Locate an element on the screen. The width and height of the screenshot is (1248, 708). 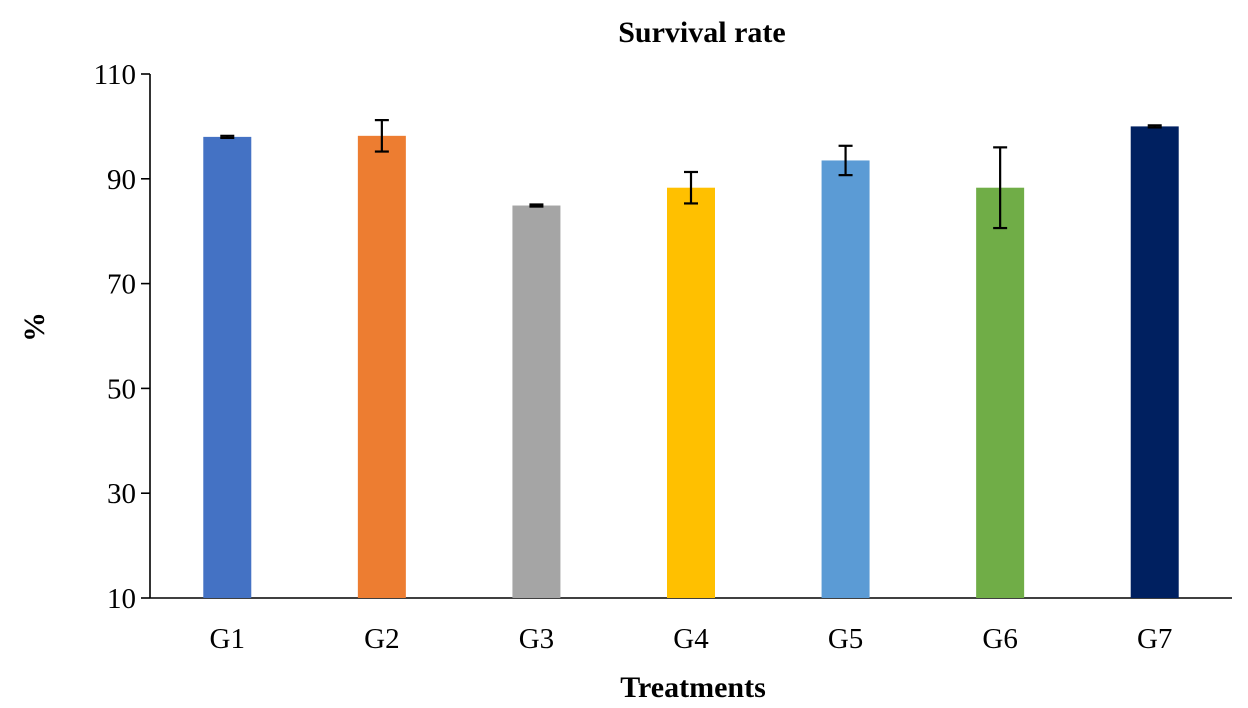
bar-g7 is located at coordinates (1154, 362).